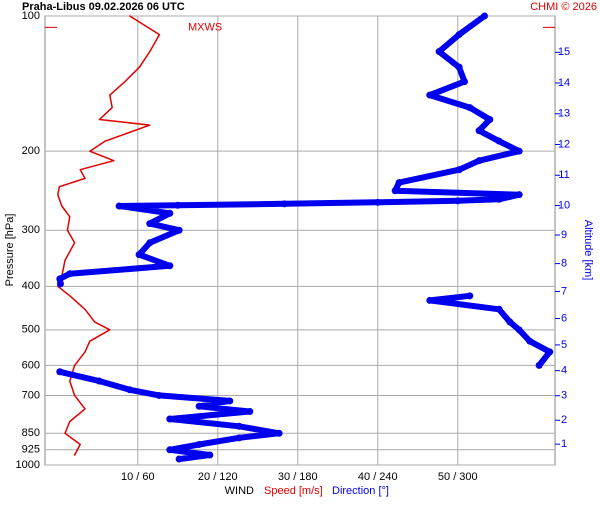 This screenshot has height=505, width=600. I want to click on y2-tick-label: 8, so click(564, 264).